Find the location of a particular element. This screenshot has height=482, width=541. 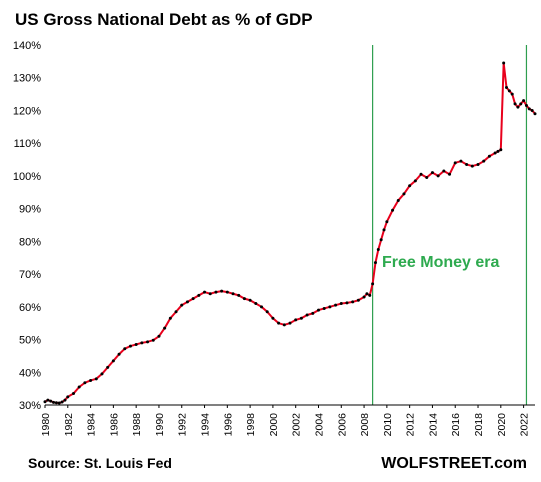

x-tick-label: 2006 is located at coordinates (342, 425).